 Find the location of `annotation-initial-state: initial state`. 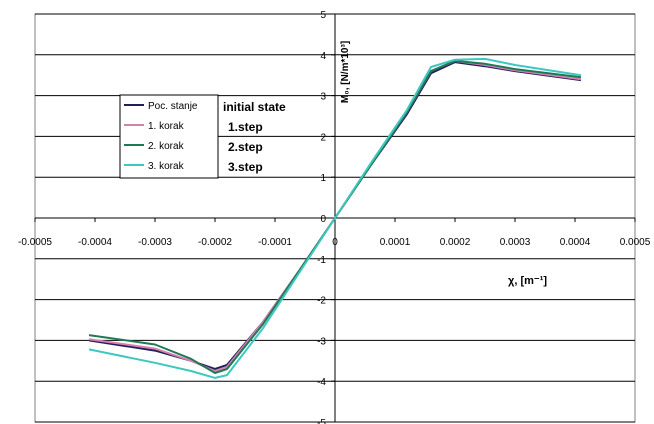

annotation-initial-state: initial state is located at coordinates (254, 107).